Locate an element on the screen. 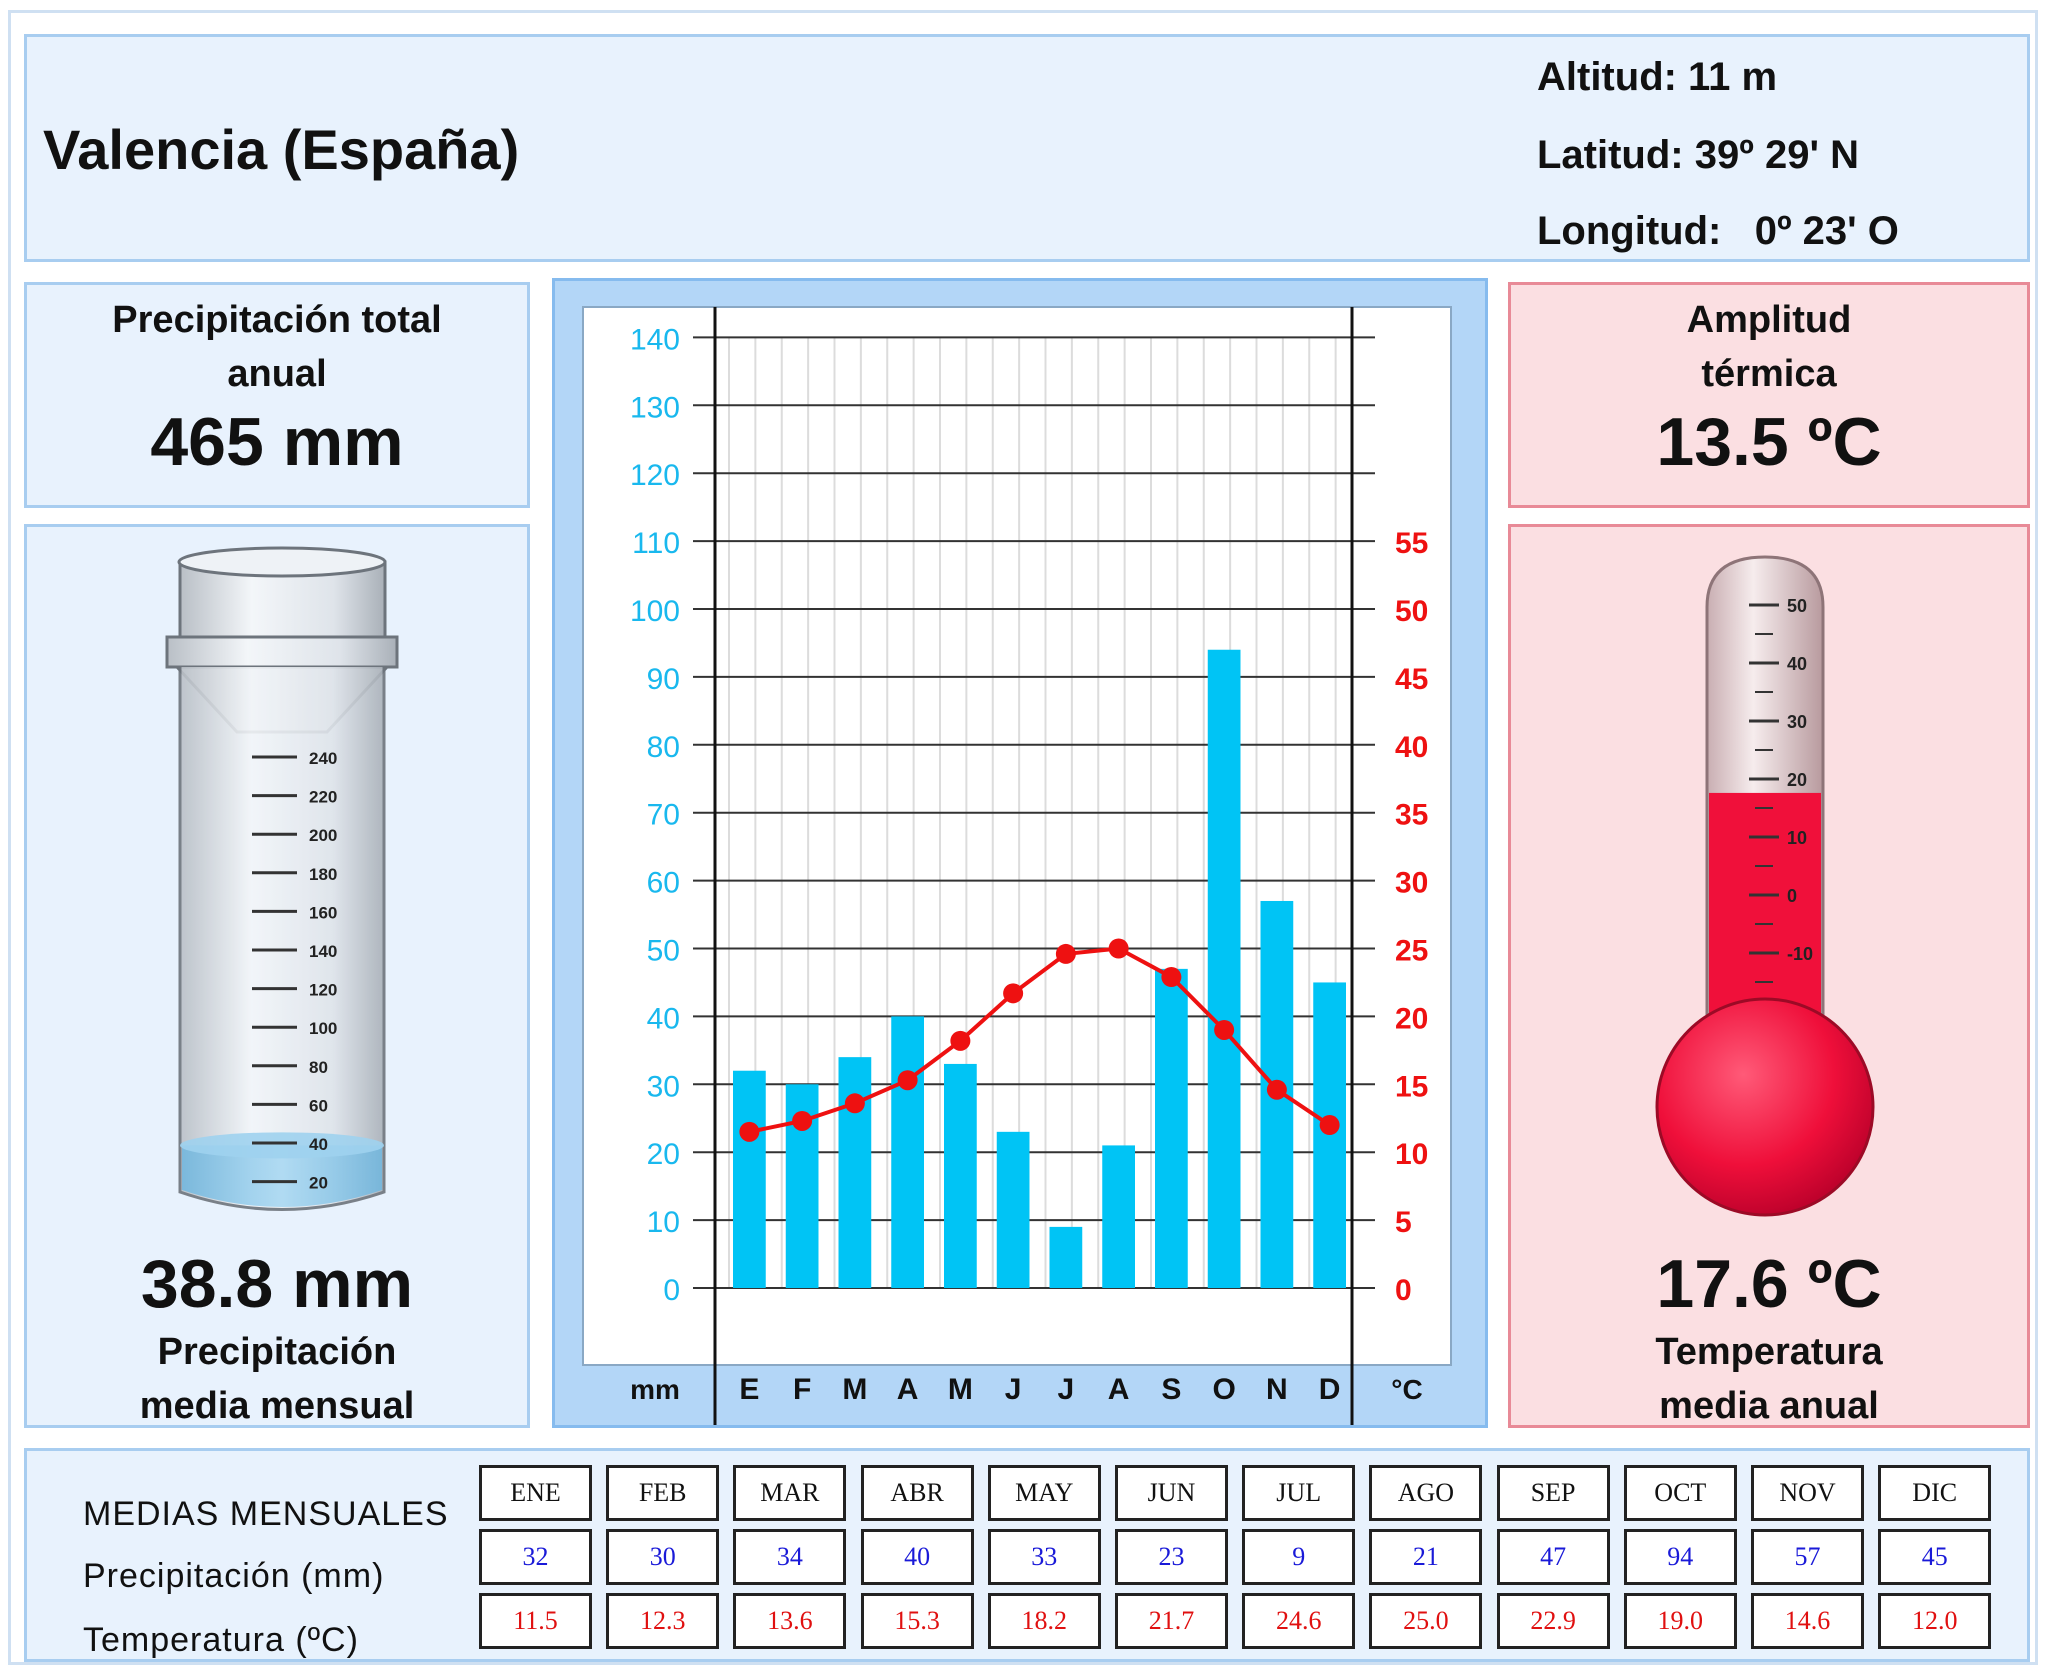 The height and width of the screenshot is (1675, 2048). mean-temp-label-1: Temperatura is located at coordinates (1769, 1352).